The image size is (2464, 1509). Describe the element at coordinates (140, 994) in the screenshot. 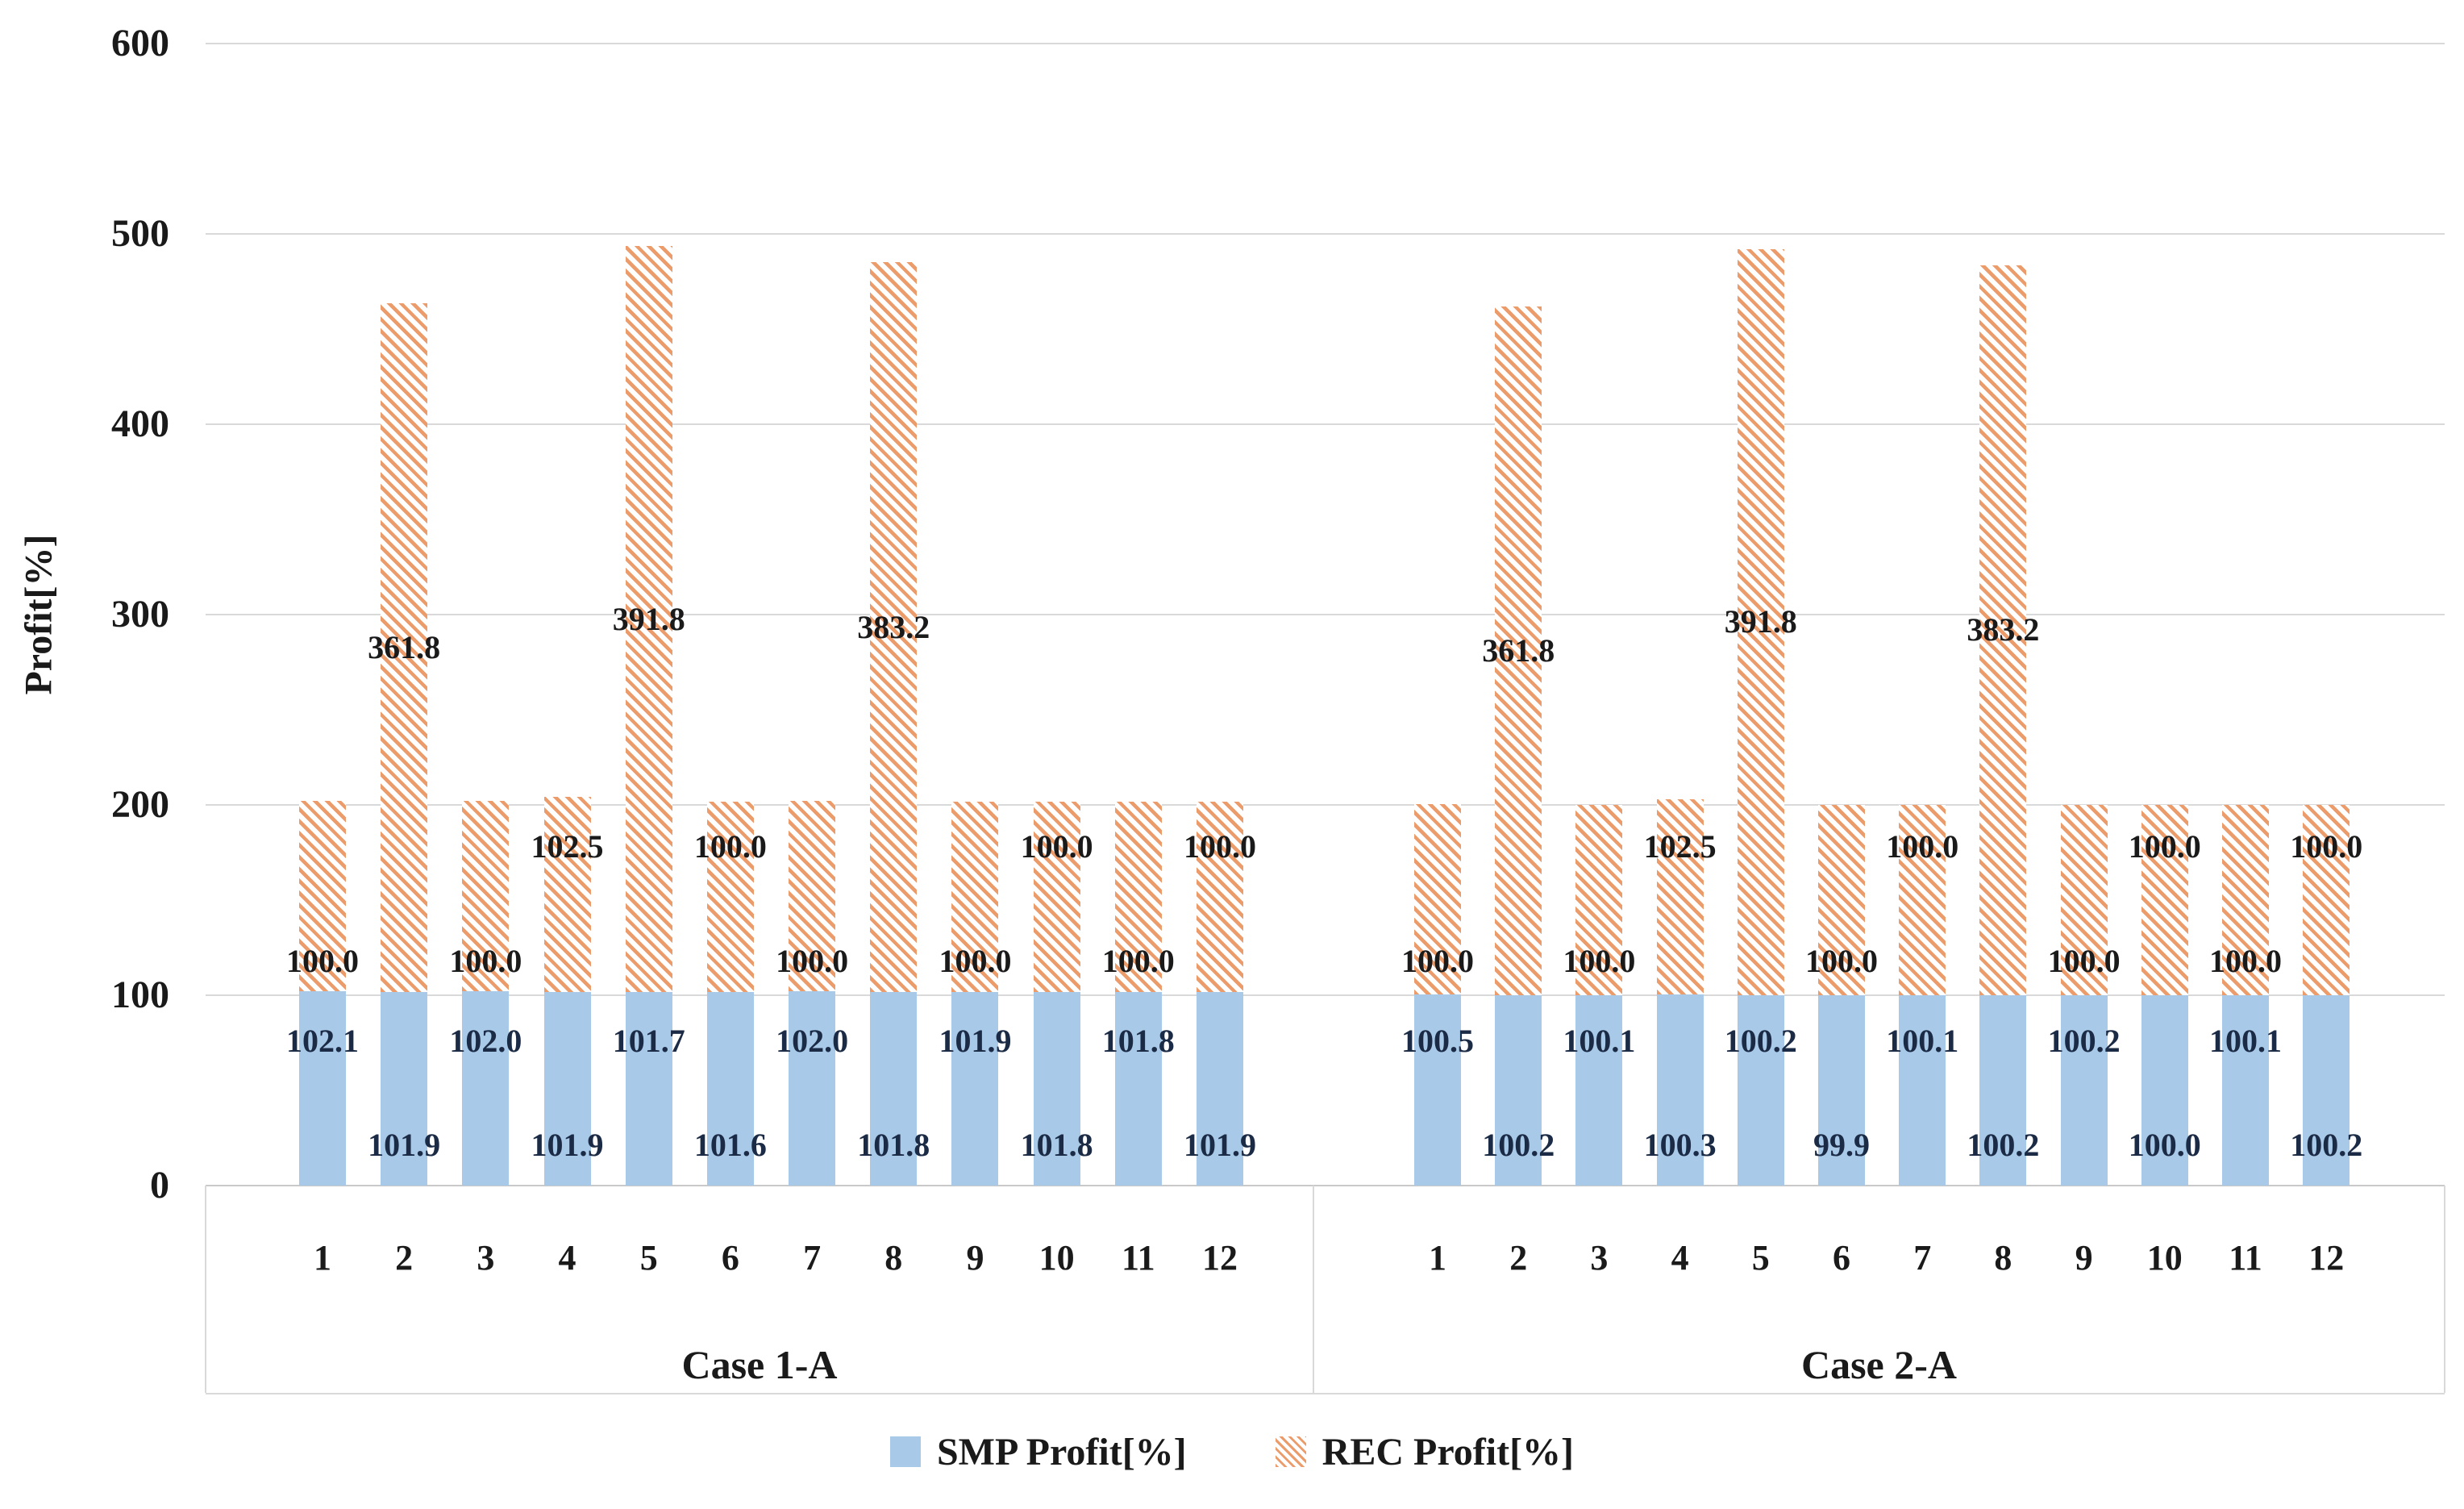

I see `y-tick-label: 100` at that location.